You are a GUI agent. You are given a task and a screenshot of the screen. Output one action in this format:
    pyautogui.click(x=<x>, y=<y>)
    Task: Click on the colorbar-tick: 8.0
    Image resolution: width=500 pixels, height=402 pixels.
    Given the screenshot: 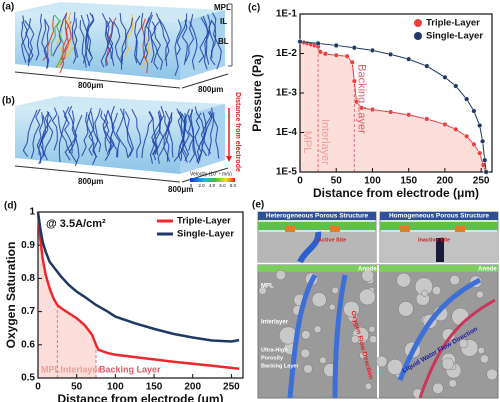 What is the action you would take?
    pyautogui.click(x=233, y=185)
    